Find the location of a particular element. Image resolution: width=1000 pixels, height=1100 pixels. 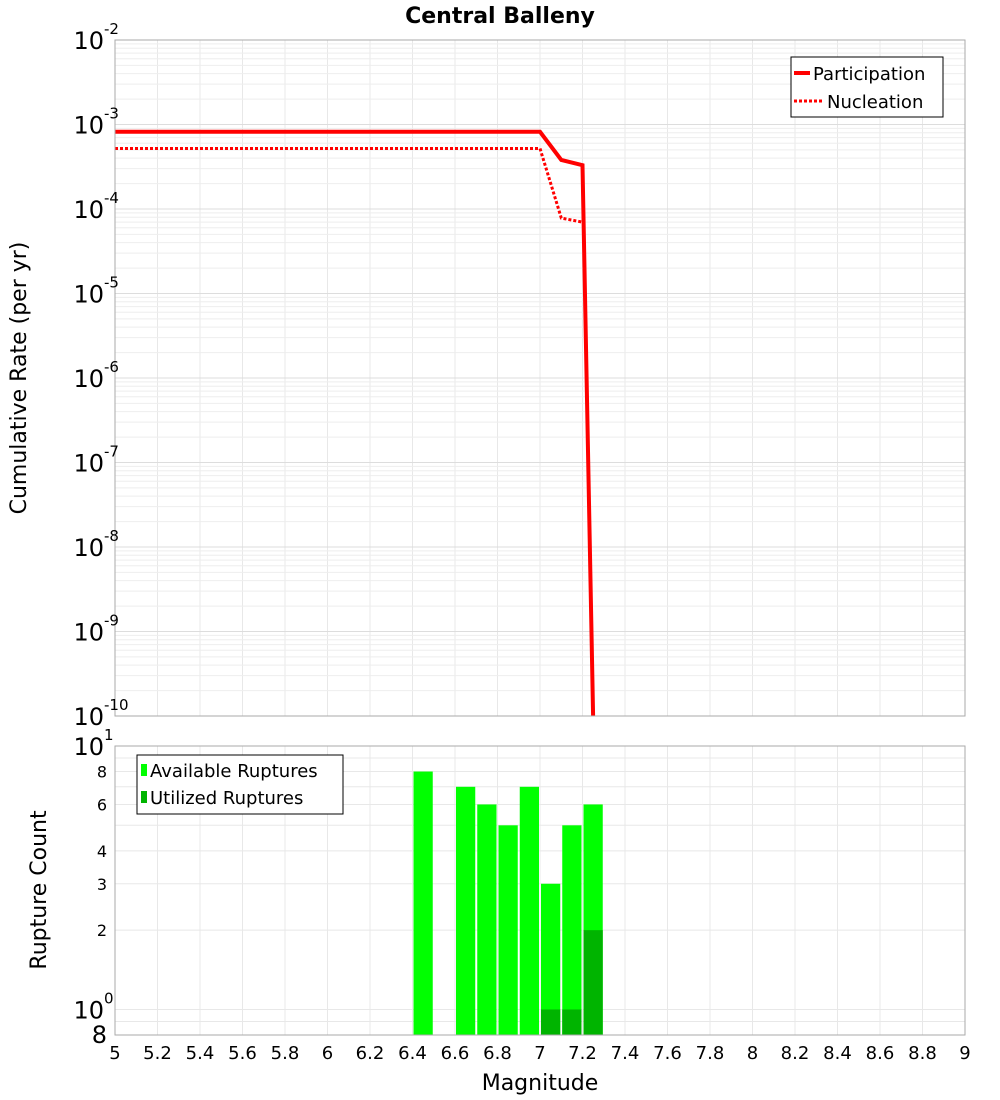

legend-label-available: Available Ruptures is located at coordinates (234, 771).